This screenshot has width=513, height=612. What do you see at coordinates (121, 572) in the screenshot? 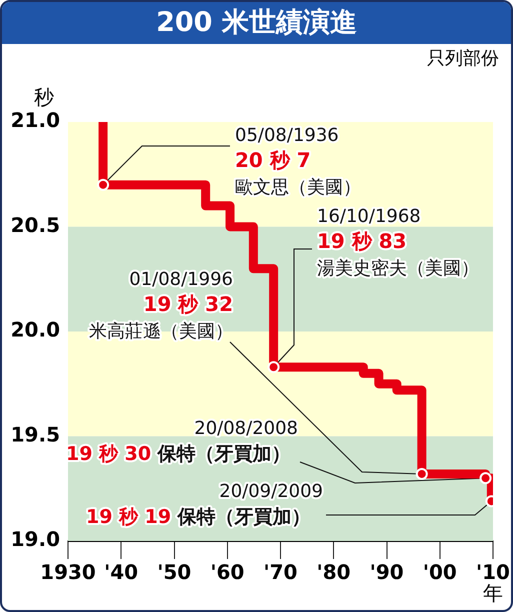
I see `x-tick-label: '40` at bounding box center [121, 572].